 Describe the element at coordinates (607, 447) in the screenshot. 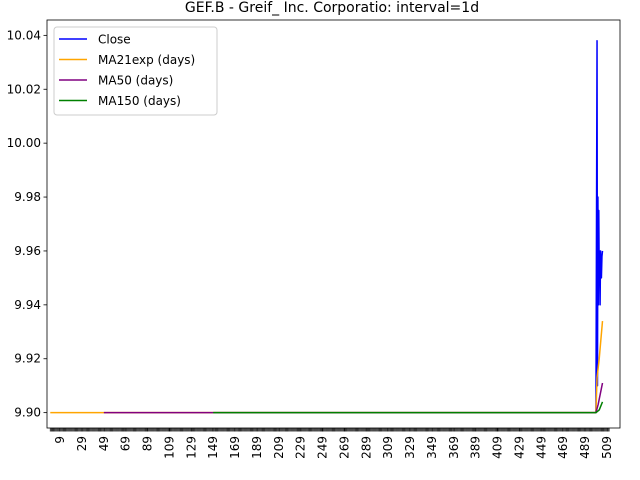

I see `x-tick-label: 509` at that location.